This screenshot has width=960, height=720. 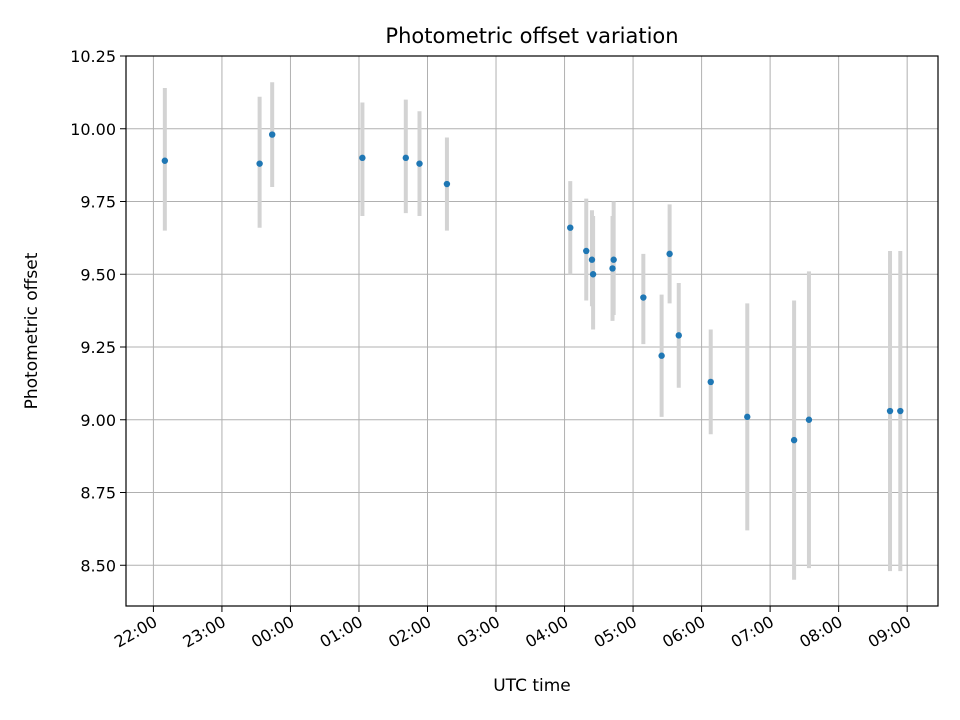 I want to click on y-tick-label: 10.25, so click(x=93, y=56).